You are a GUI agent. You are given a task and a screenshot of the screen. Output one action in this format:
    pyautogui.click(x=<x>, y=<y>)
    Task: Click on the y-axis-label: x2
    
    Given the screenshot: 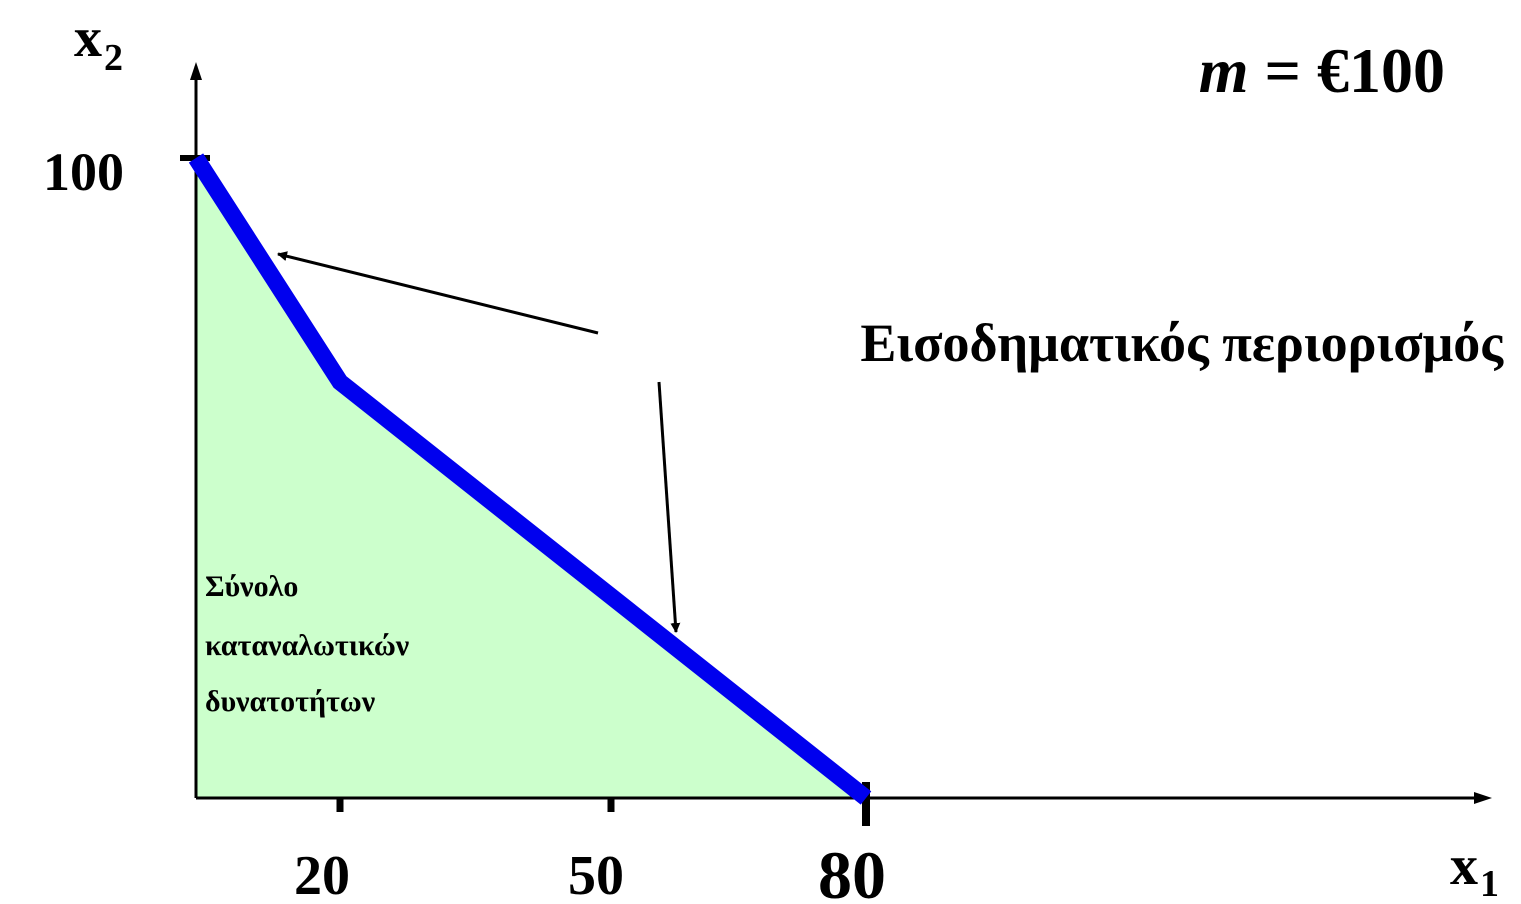 What is the action you would take?
    pyautogui.click(x=98, y=43)
    